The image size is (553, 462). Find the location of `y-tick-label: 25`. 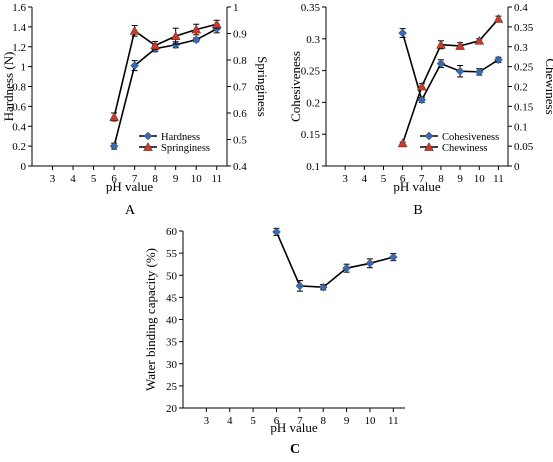

y-tick-label: 25 is located at coordinates (172, 387).